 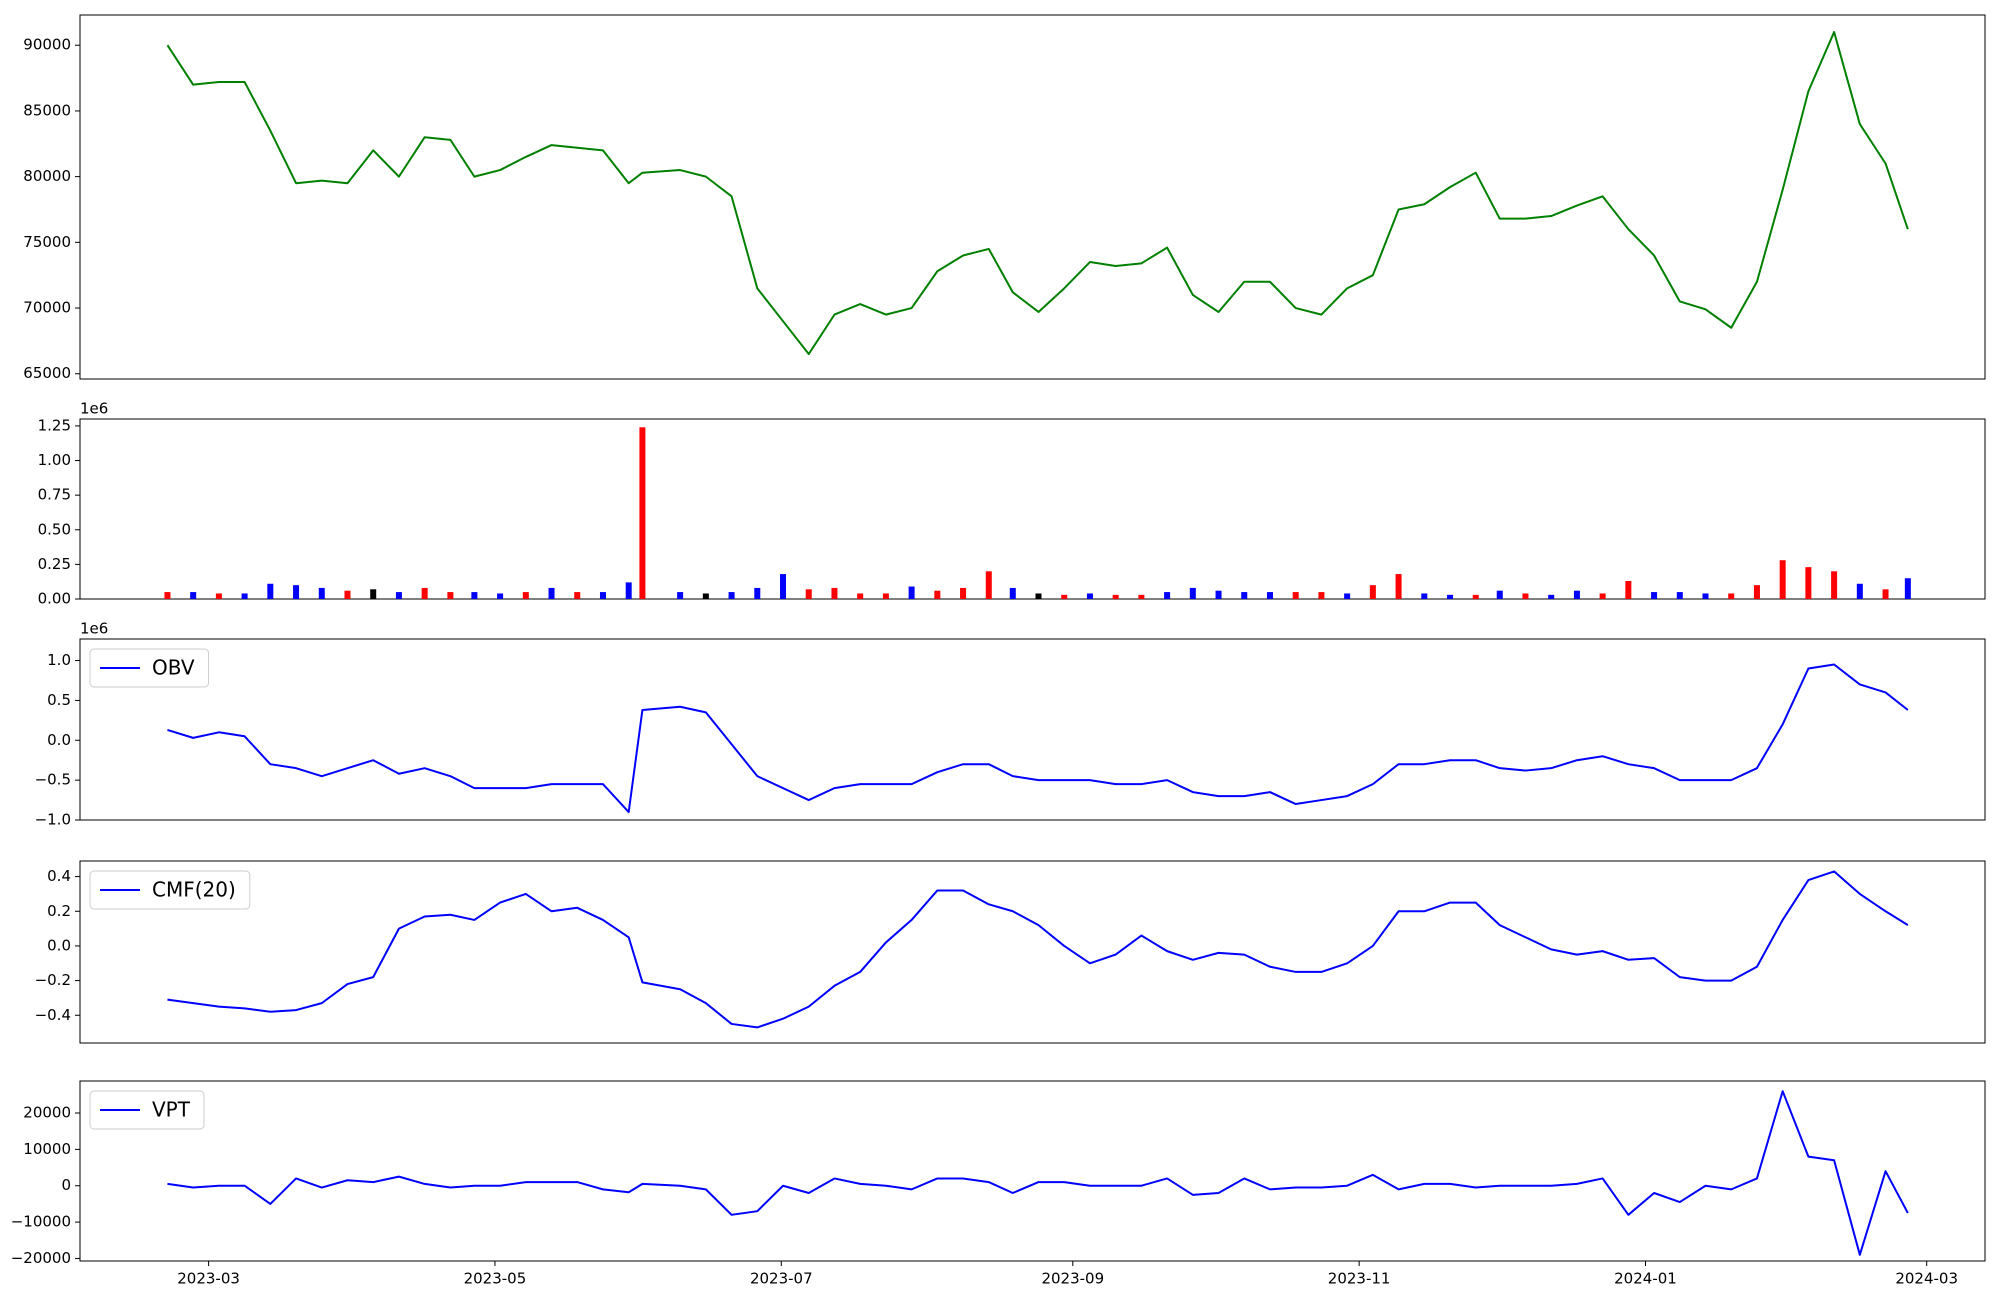 I want to click on axis-offset-label: 1e6, so click(x=94, y=409).